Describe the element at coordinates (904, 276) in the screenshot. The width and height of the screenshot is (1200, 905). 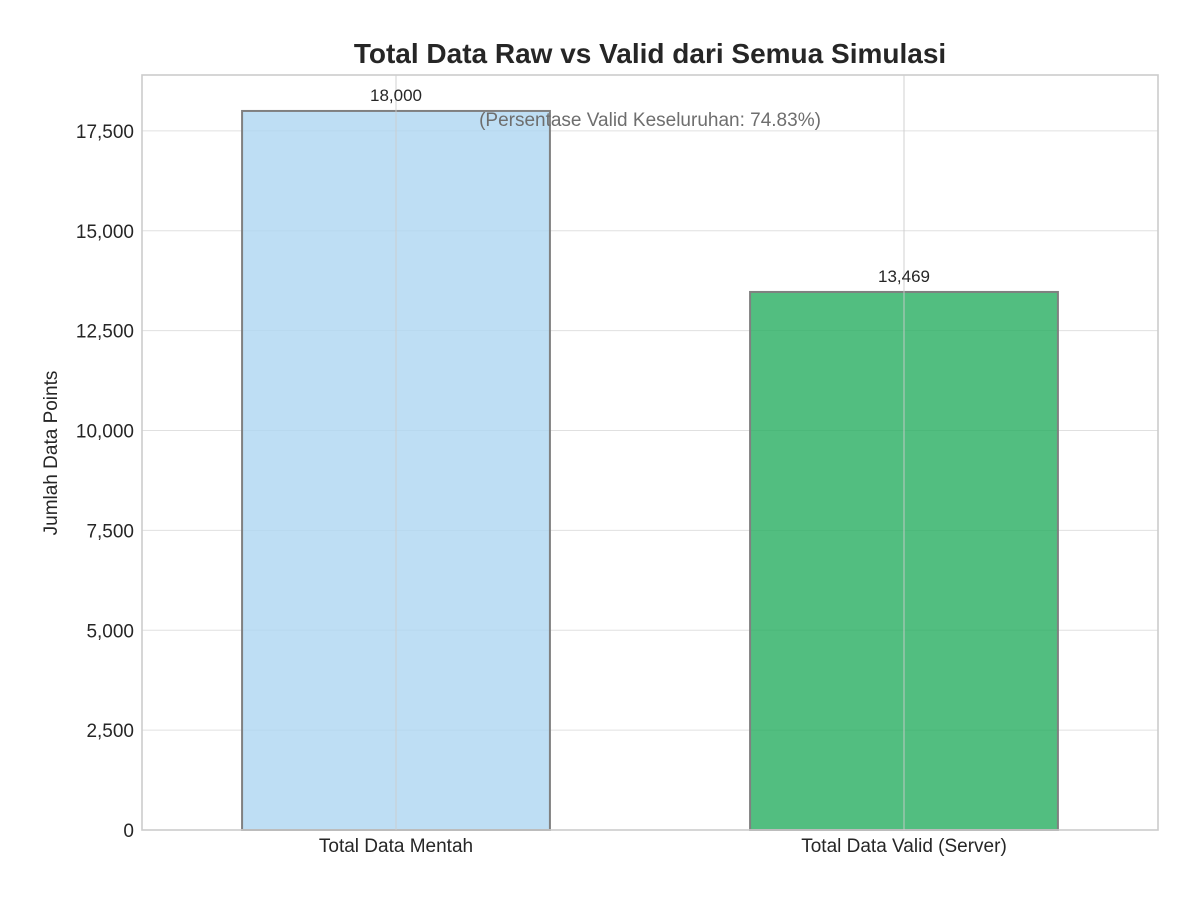
I see `bar-value-label: 13,469` at that location.